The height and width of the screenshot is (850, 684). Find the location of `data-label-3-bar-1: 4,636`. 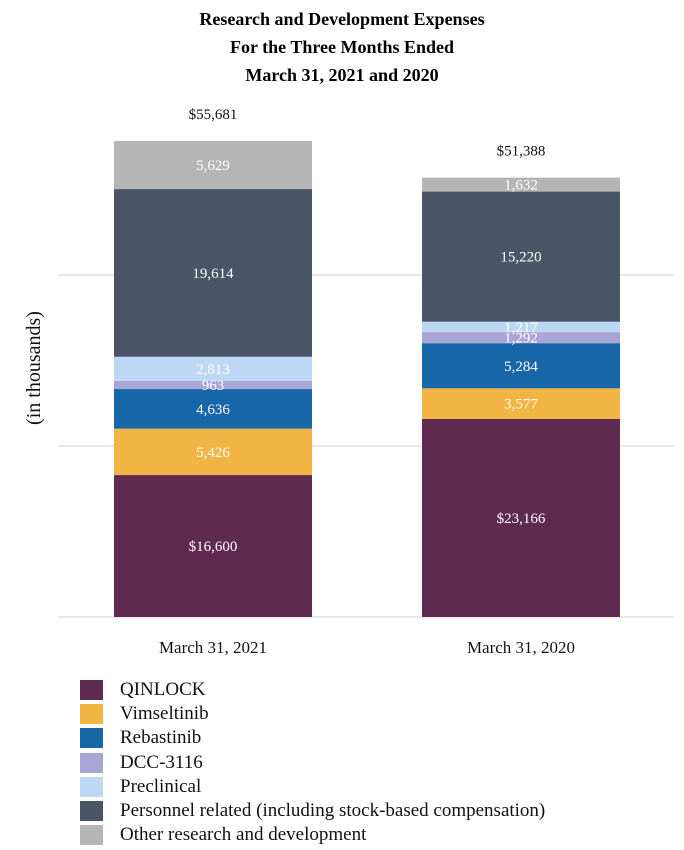

data-label-3-bar-1: 4,636 is located at coordinates (213, 410).